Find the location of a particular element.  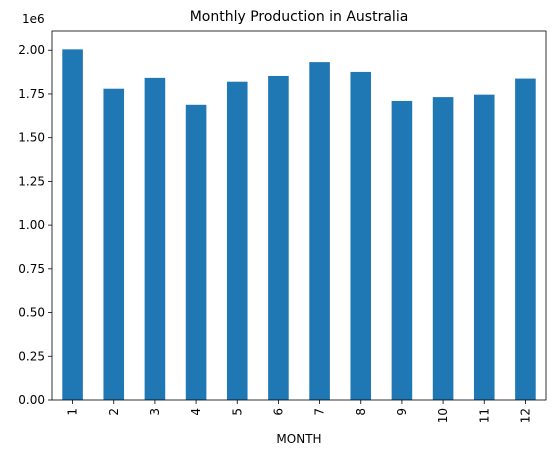

y-scale-label: 1e6 is located at coordinates (33, 19).